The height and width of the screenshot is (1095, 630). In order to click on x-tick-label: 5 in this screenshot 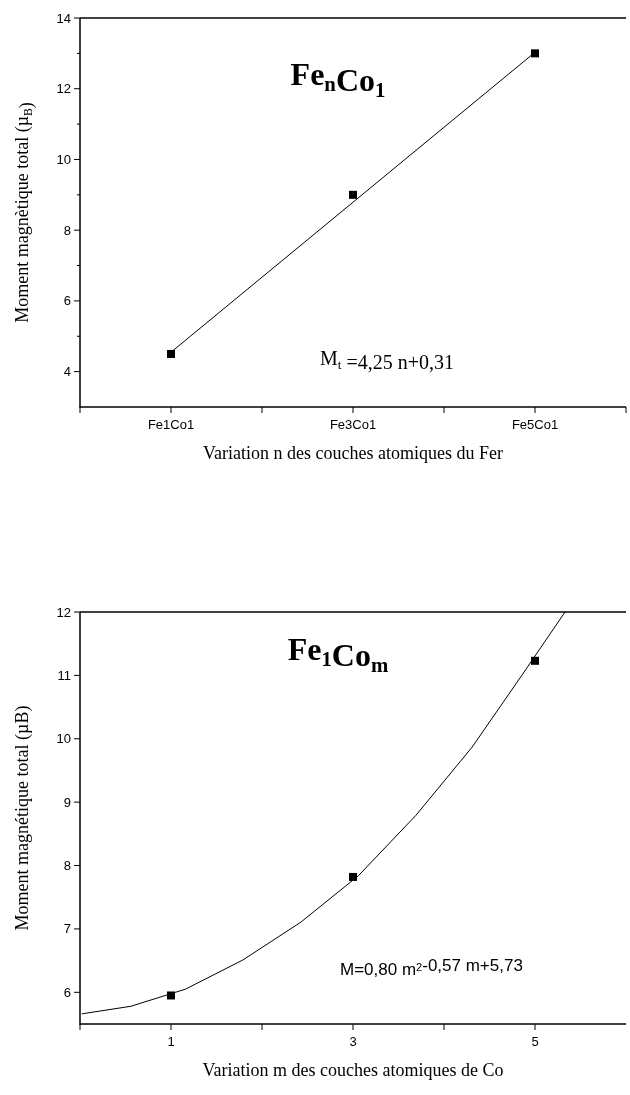, I will do `click(535, 1041)`.